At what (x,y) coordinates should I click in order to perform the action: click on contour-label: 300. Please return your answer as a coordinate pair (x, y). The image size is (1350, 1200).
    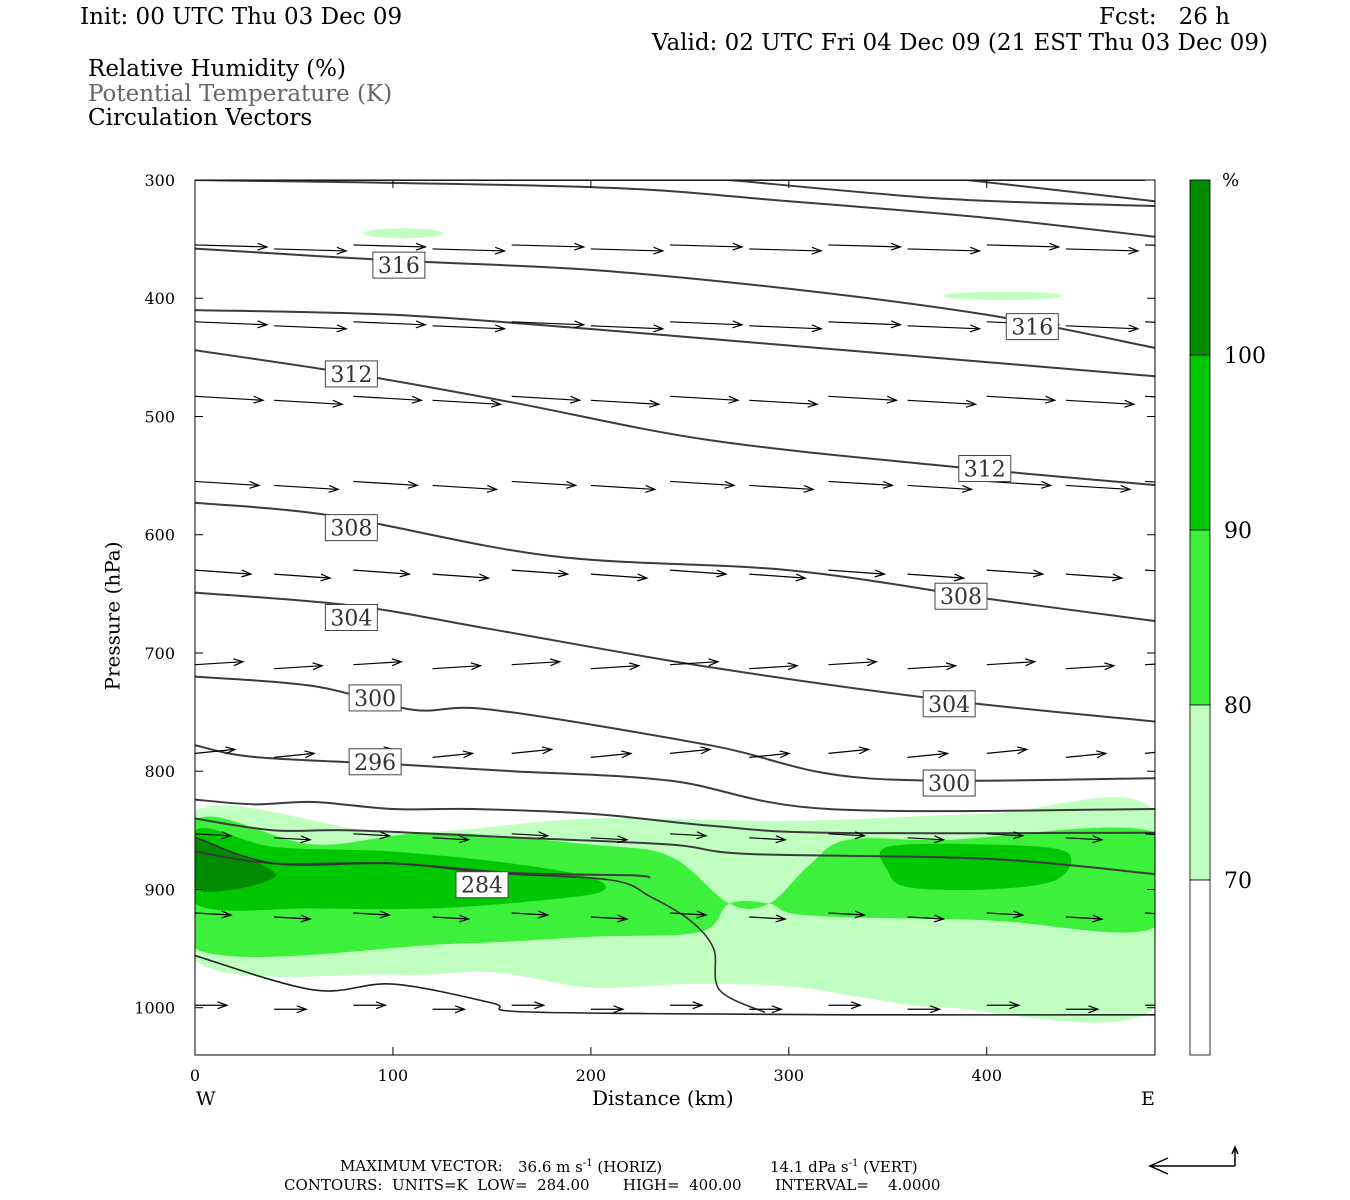
    Looking at the image, I should click on (949, 783).